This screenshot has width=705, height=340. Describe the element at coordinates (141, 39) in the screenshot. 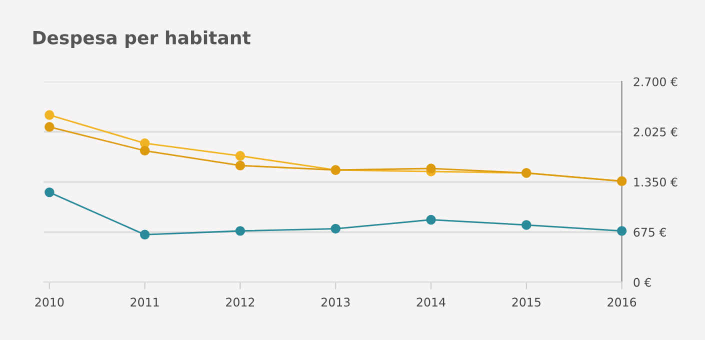

I see `chart-title: Despesa per habitant` at that location.